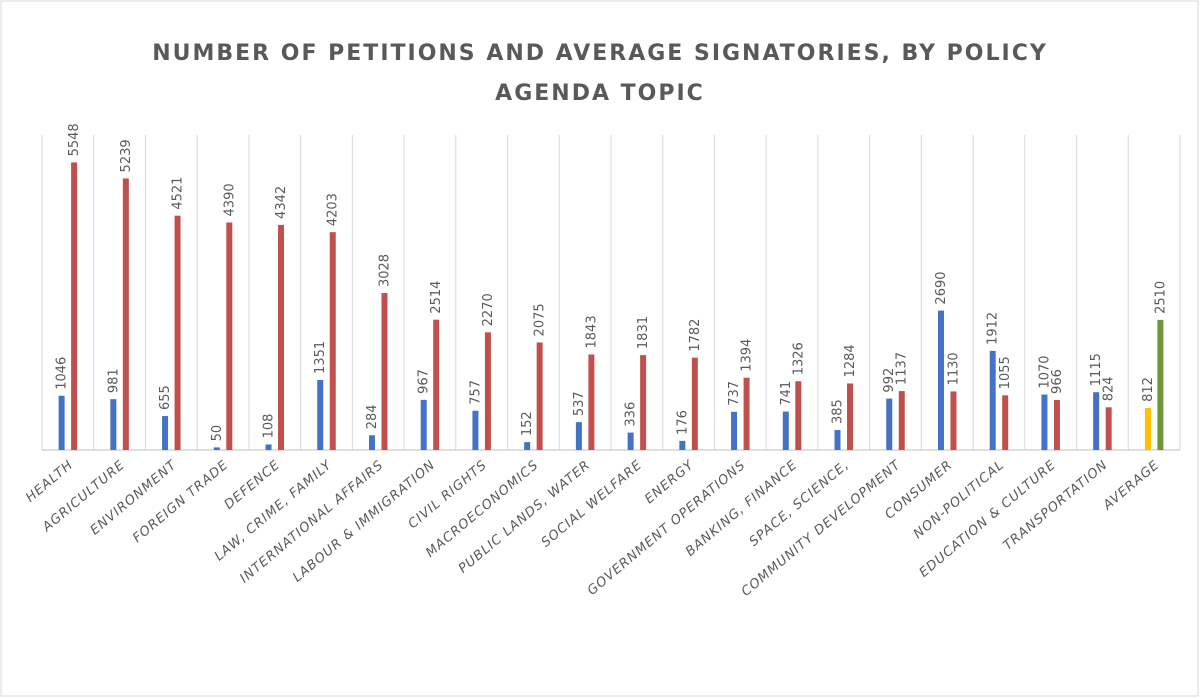 The height and width of the screenshot is (698, 1200). Describe the element at coordinates (424, 381) in the screenshot. I see `data-label: 967` at that location.